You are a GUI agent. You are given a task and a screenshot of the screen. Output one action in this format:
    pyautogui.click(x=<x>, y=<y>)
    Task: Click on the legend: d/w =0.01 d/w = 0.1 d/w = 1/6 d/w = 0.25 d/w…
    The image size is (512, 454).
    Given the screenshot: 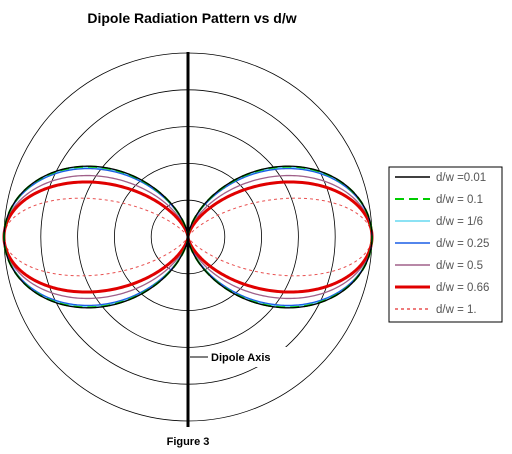 What is the action you would take?
    pyautogui.click(x=445, y=244)
    